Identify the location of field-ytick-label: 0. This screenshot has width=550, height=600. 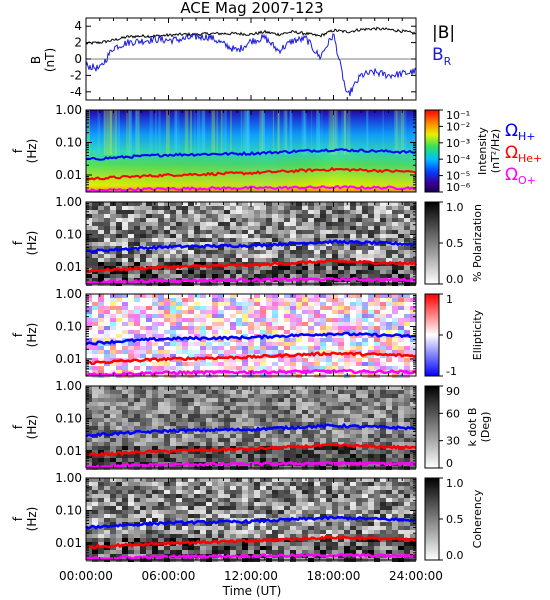
(78, 59).